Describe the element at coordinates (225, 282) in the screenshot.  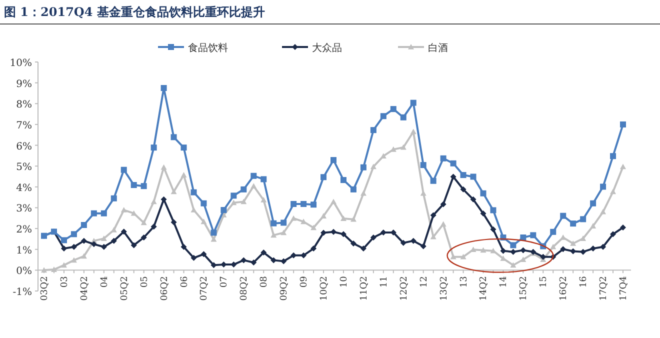
I see `x-tick-label: 07` at that location.